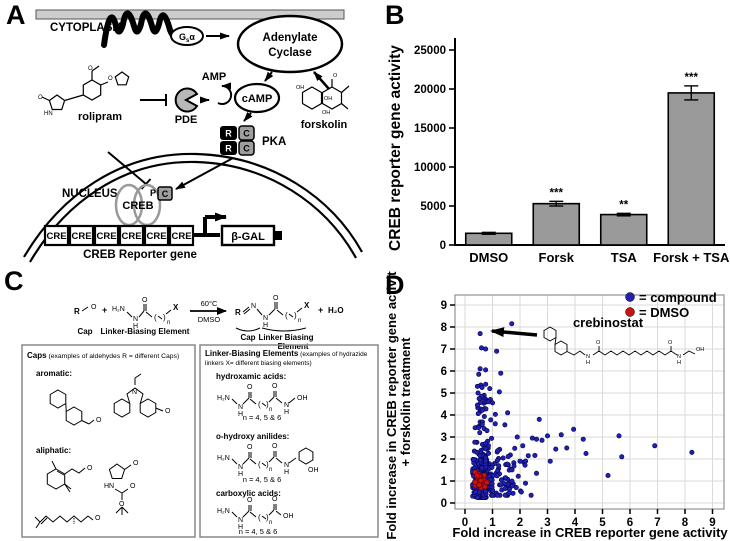 The height and width of the screenshot is (541, 730). What do you see at coordinates (145, 331) in the screenshot?
I see `svg-text: Linker-Biasing Element` at bounding box center [145, 331].